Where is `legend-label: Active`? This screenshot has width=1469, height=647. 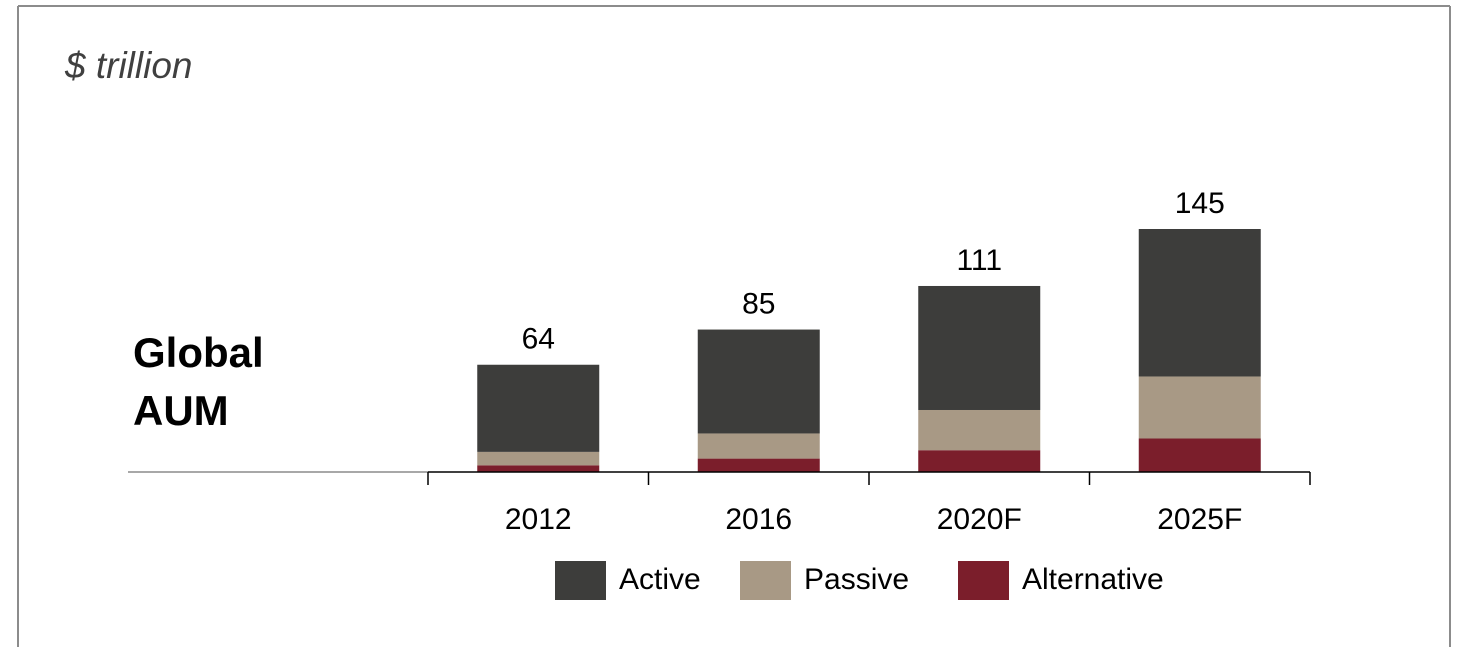 legend-label: Active is located at coordinates (660, 579).